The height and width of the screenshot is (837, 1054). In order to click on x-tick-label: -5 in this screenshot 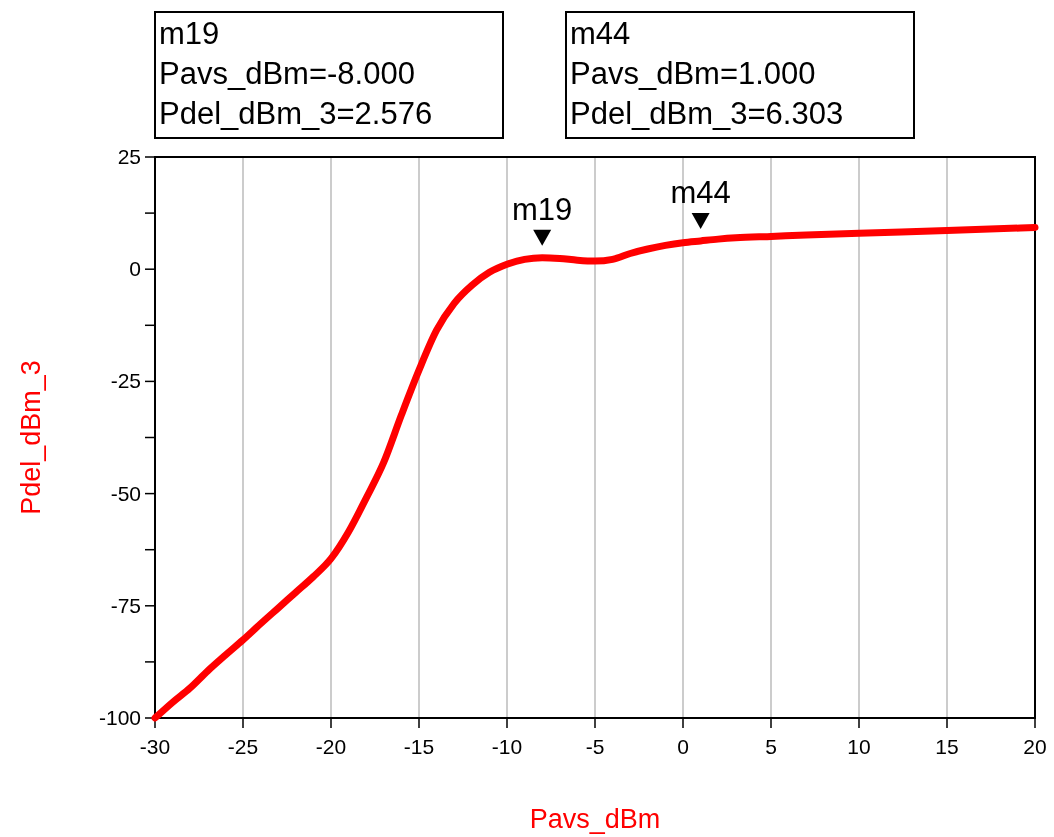, I will do `click(595, 746)`.